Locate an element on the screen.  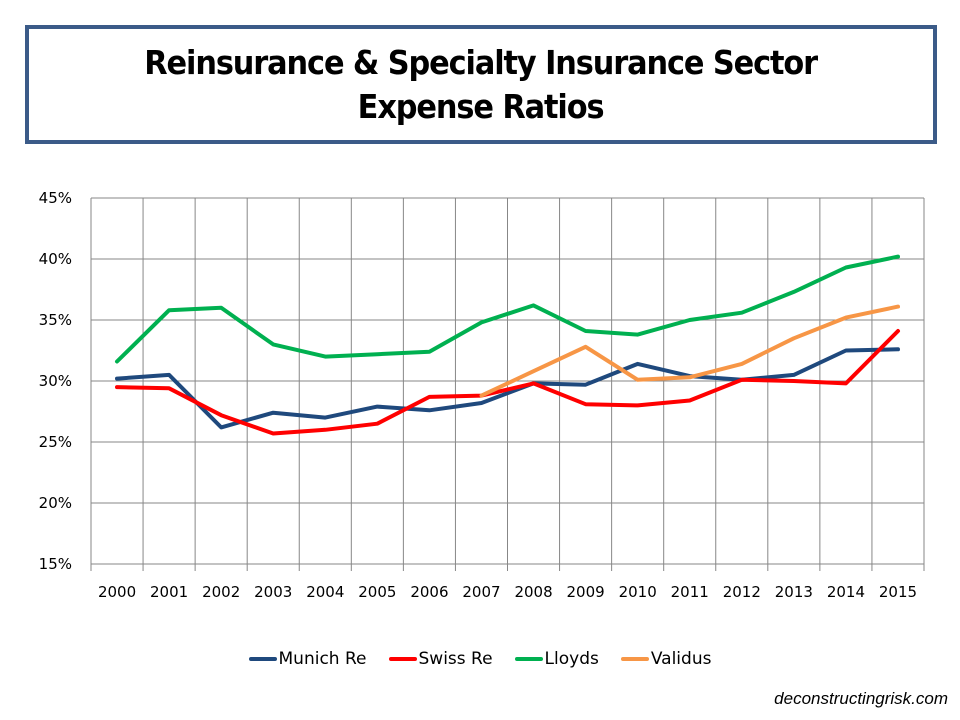
y-tick-label: 20% is located at coordinates (55, 503).